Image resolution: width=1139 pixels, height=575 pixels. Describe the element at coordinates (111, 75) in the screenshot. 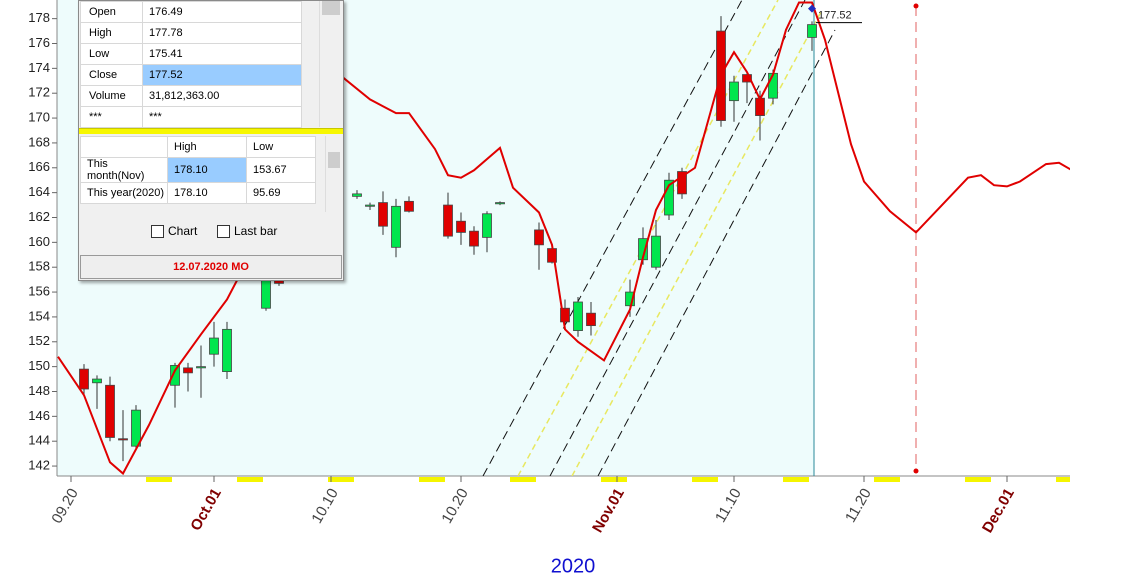

I see `cell: Close` at that location.